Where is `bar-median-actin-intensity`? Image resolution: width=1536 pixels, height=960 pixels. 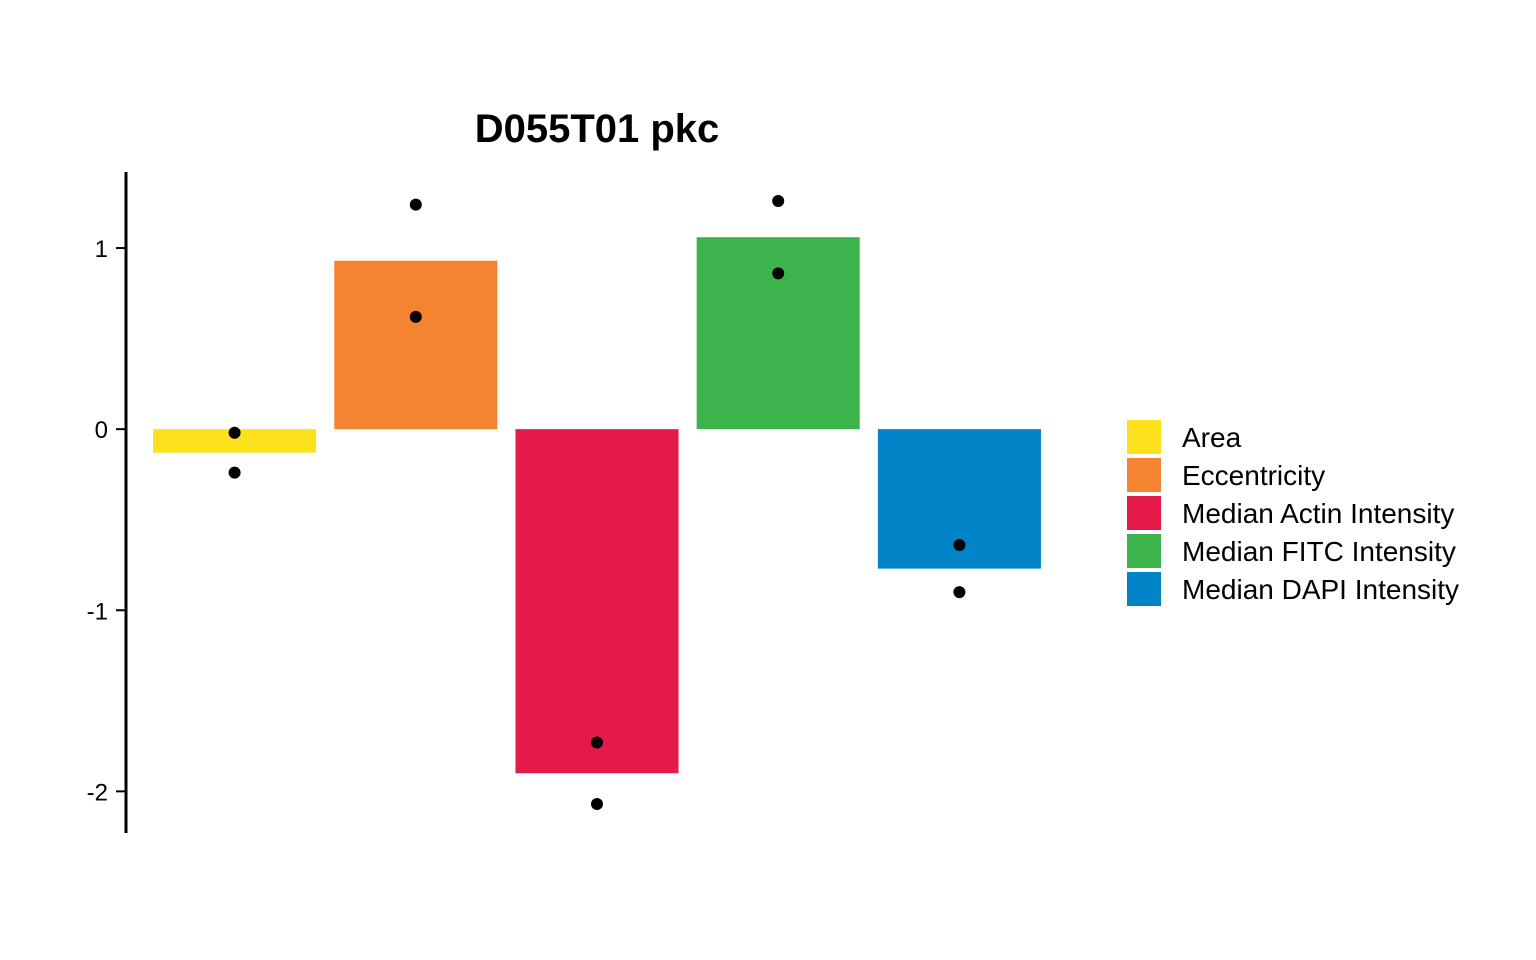
bar-median-actin-intensity is located at coordinates (597, 601).